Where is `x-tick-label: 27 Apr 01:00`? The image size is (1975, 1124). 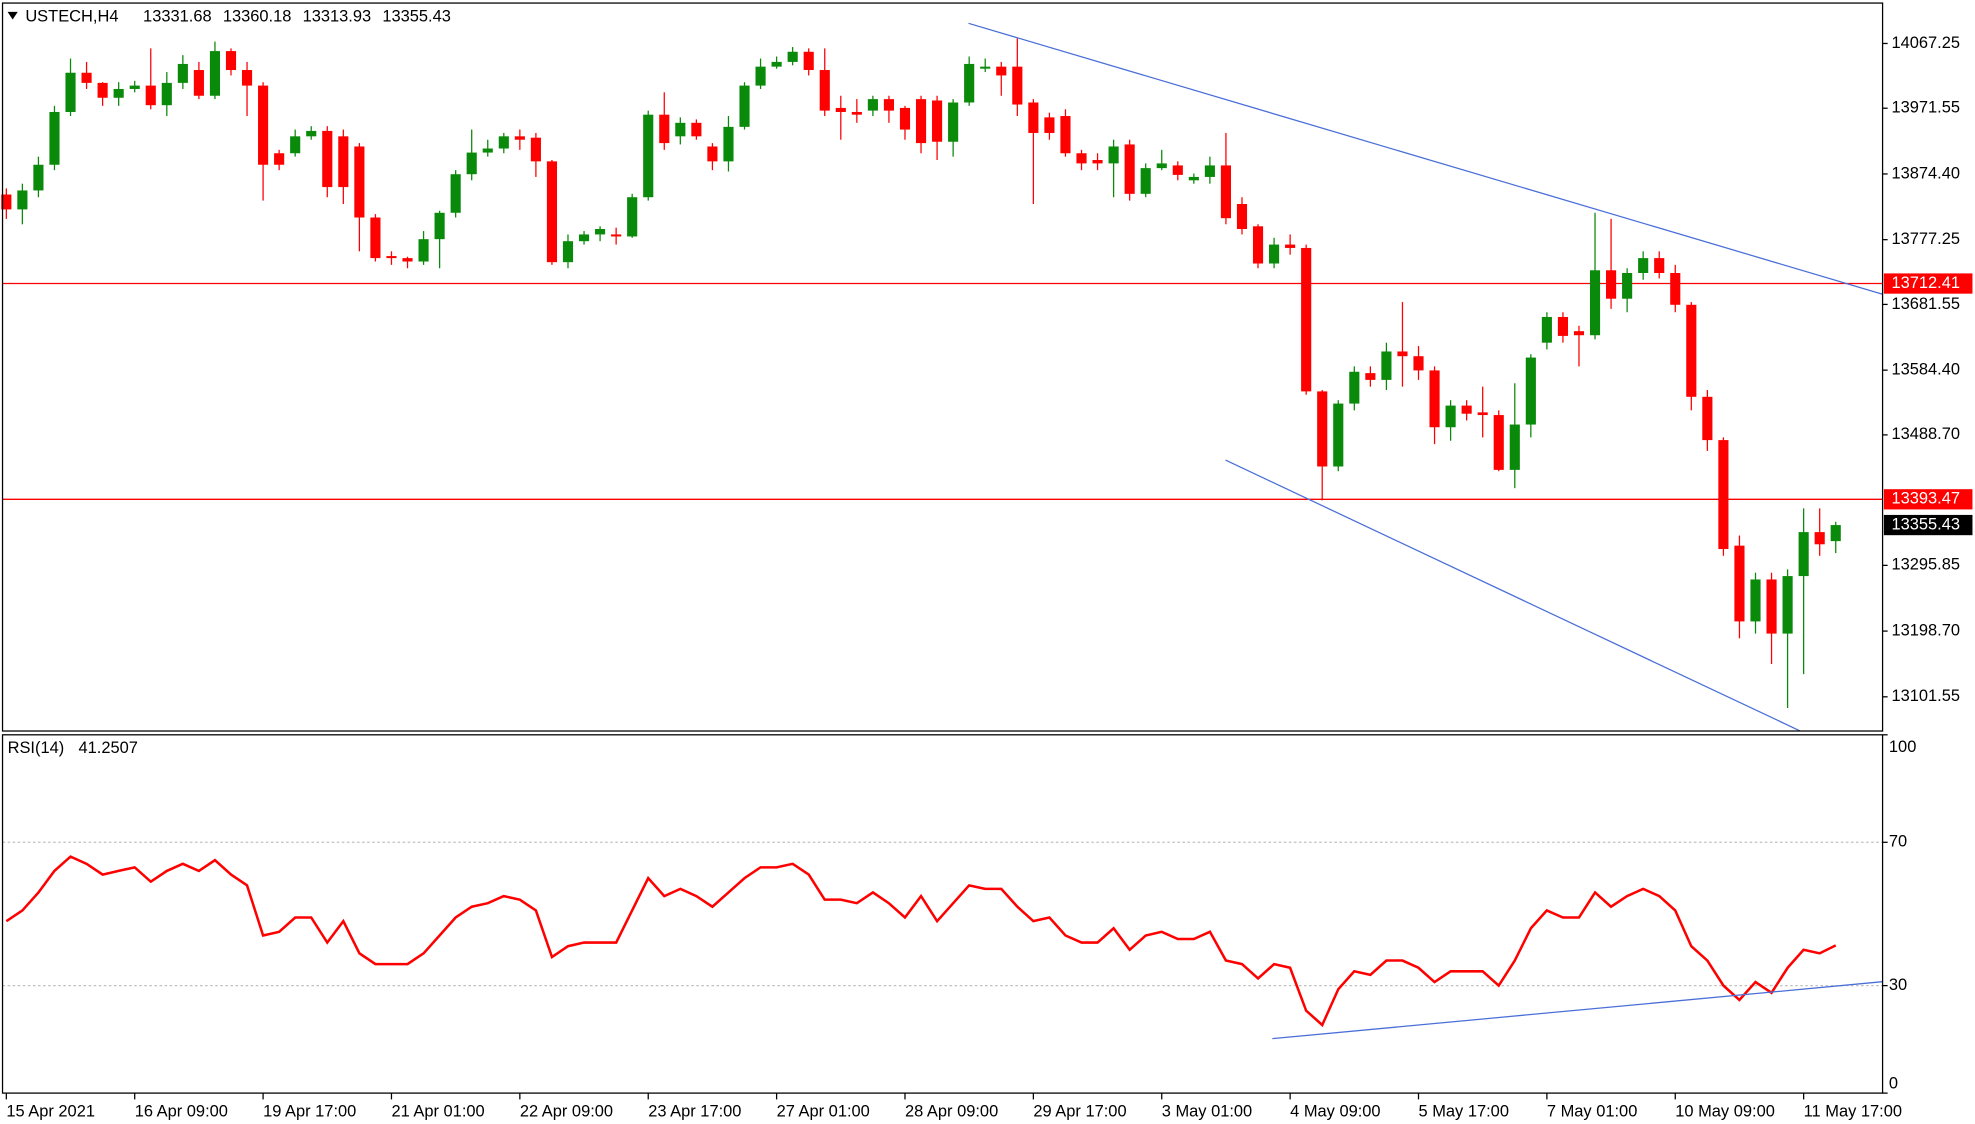
x-tick-label: 27 Apr 01:00 is located at coordinates (823, 1111).